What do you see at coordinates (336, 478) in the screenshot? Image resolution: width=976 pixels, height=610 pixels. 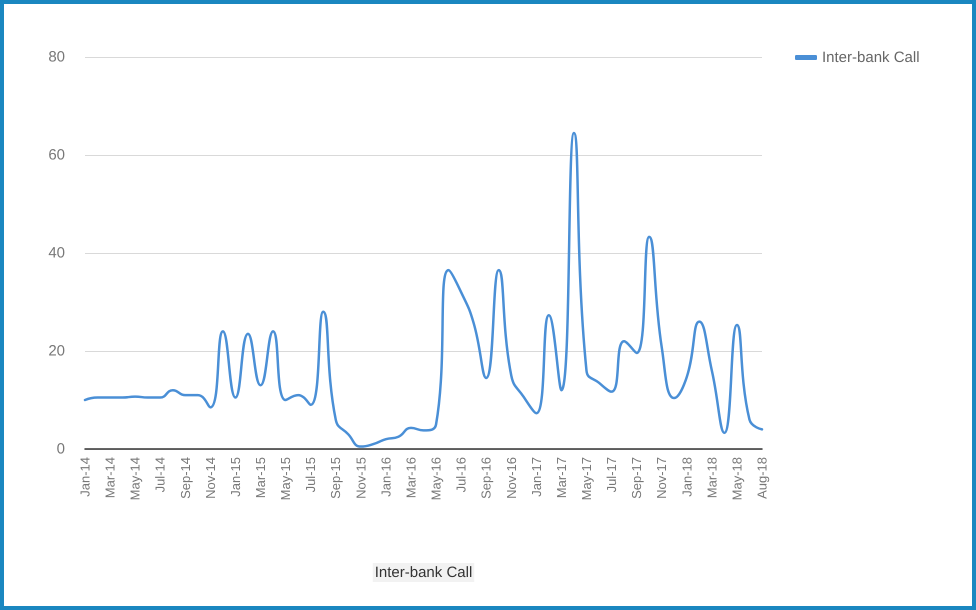 I see `x-tick-label: Sep-15` at bounding box center [336, 478].